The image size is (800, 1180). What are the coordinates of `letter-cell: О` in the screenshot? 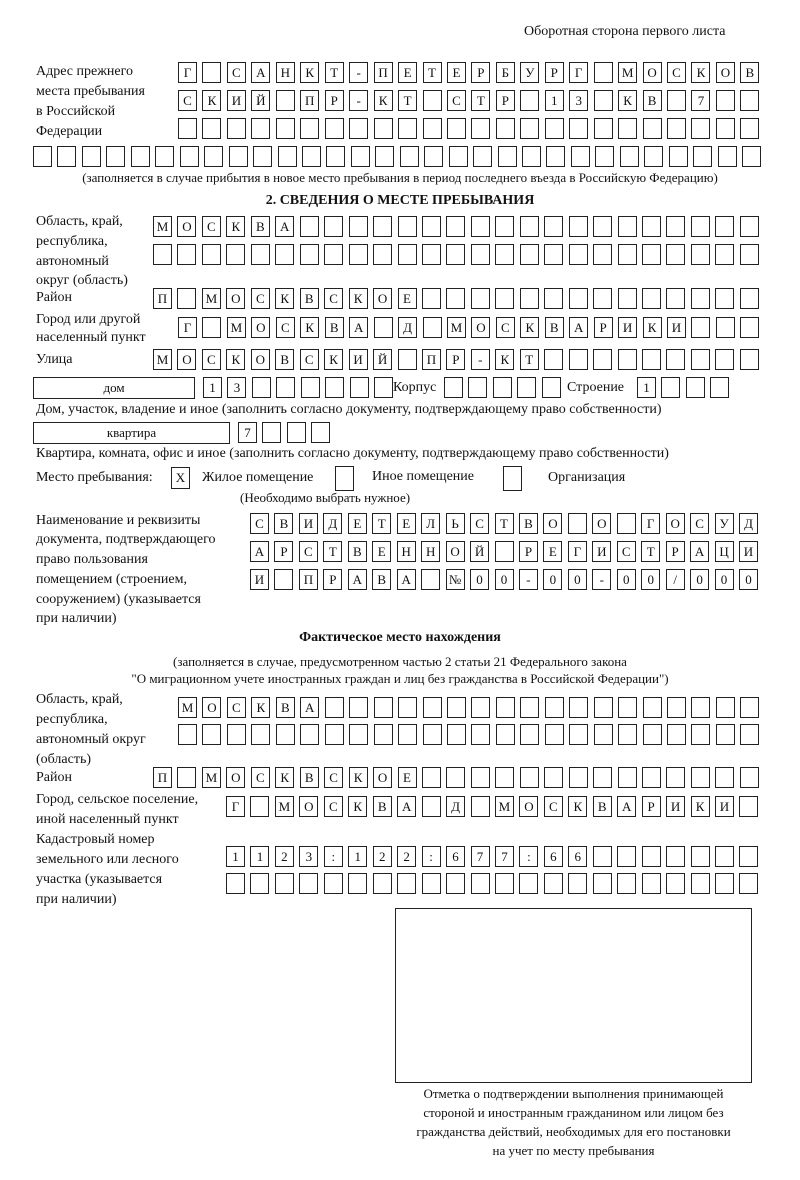 It's located at (261, 327).